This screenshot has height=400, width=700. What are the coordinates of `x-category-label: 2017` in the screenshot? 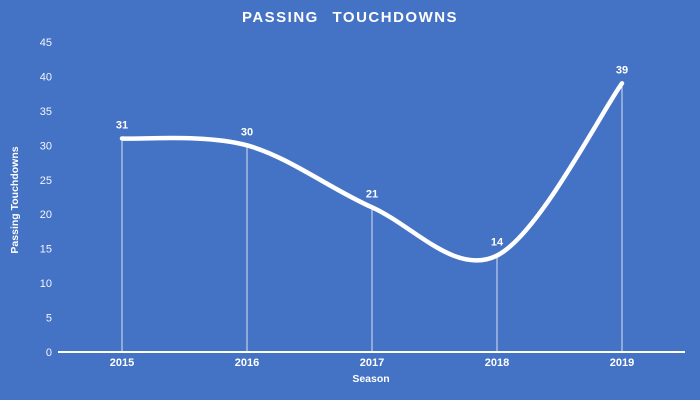 It's located at (372, 363).